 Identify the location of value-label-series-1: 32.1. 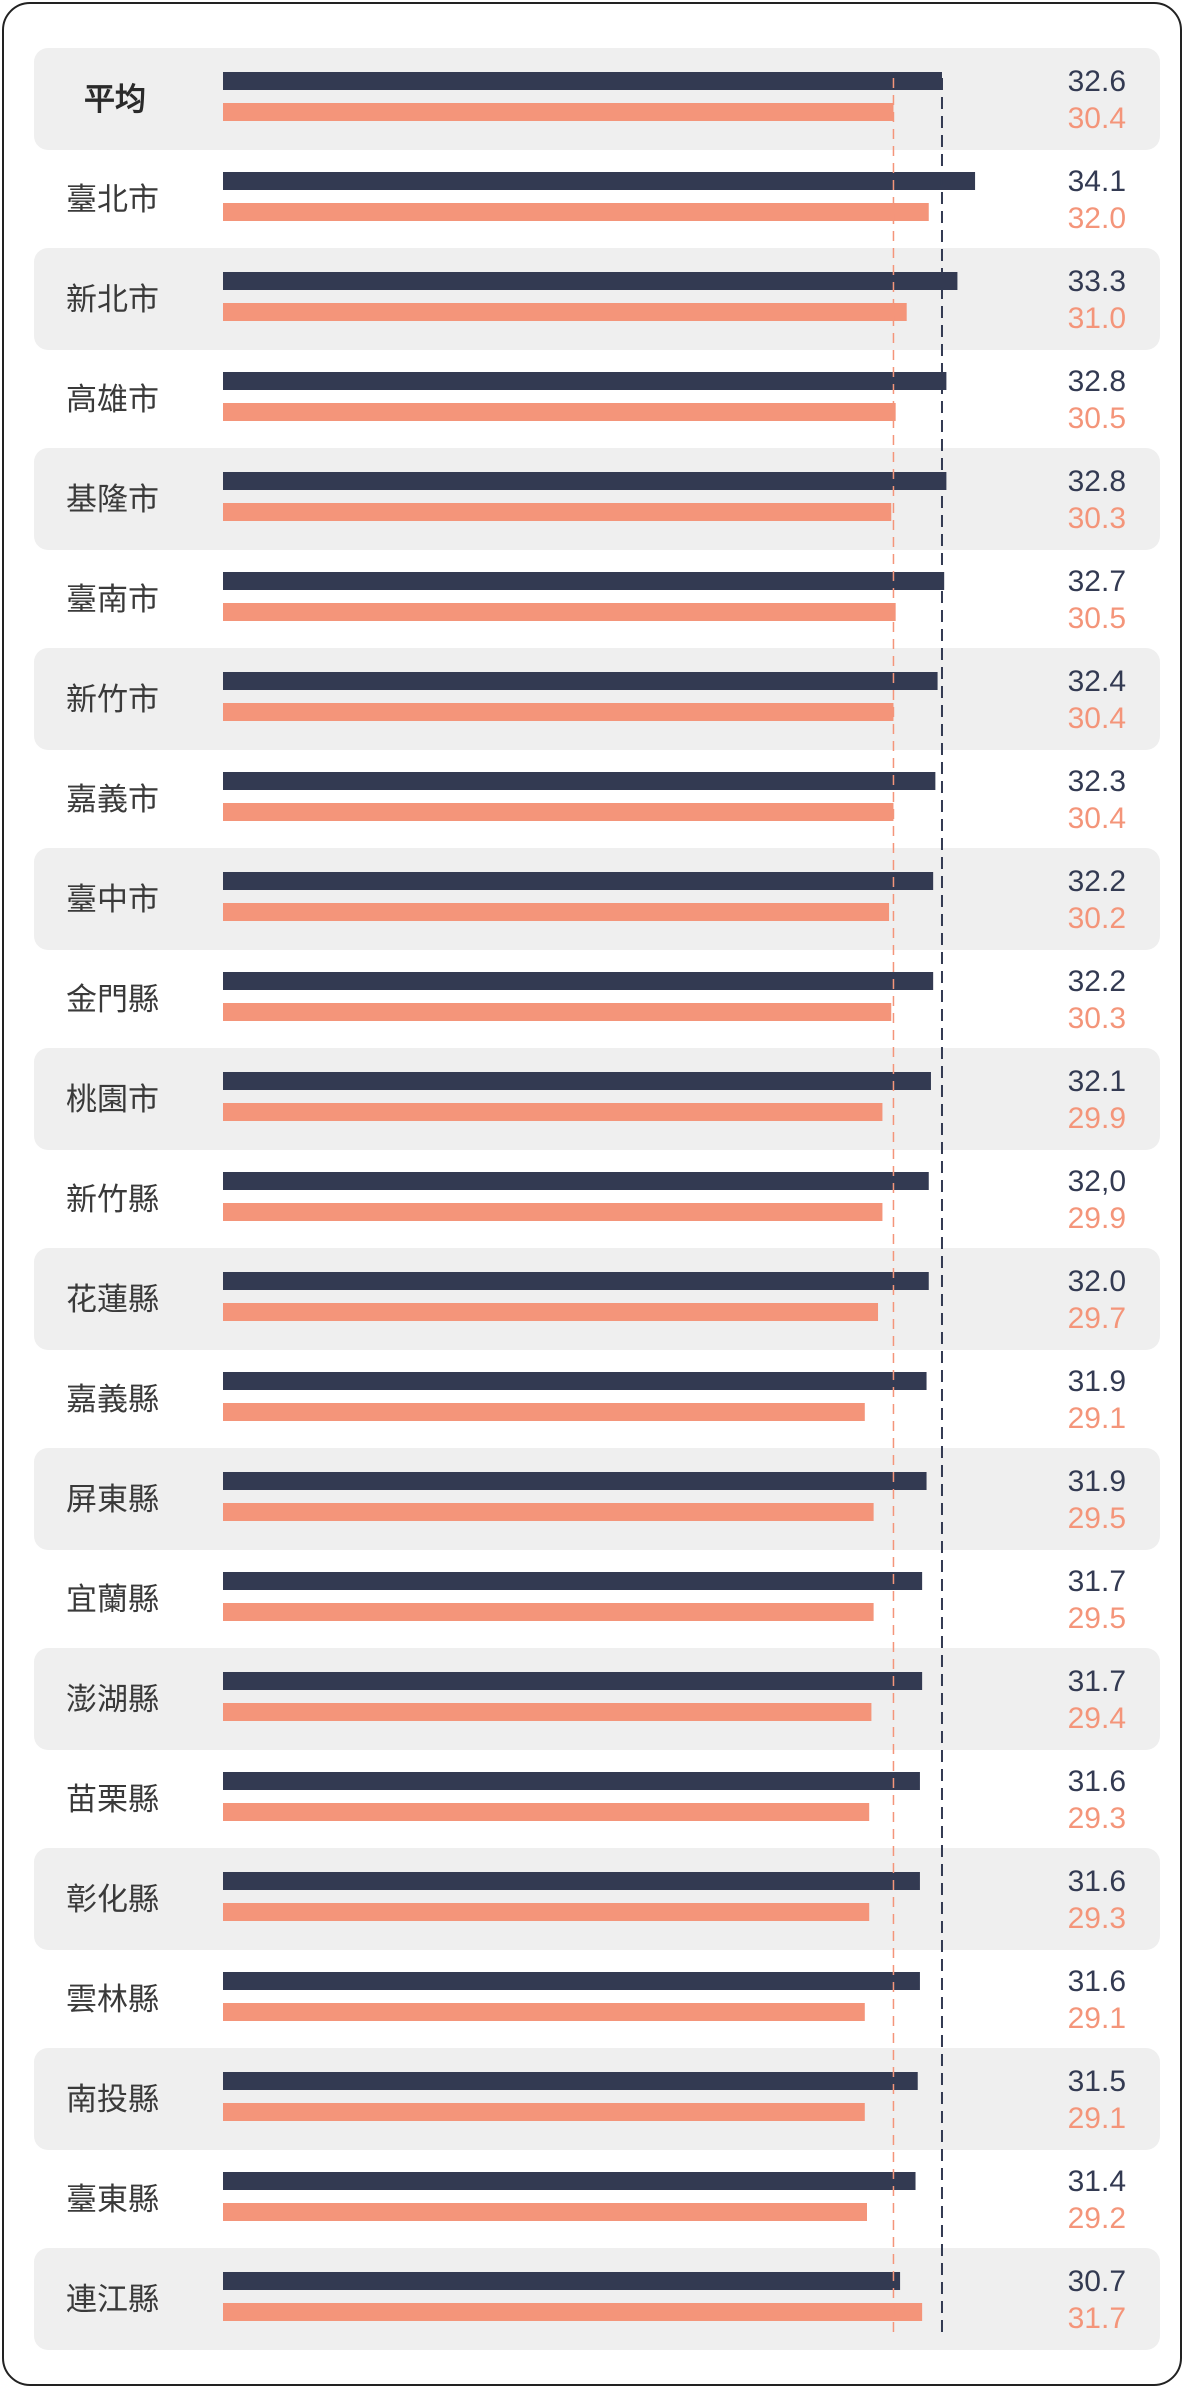
(1097, 1081).